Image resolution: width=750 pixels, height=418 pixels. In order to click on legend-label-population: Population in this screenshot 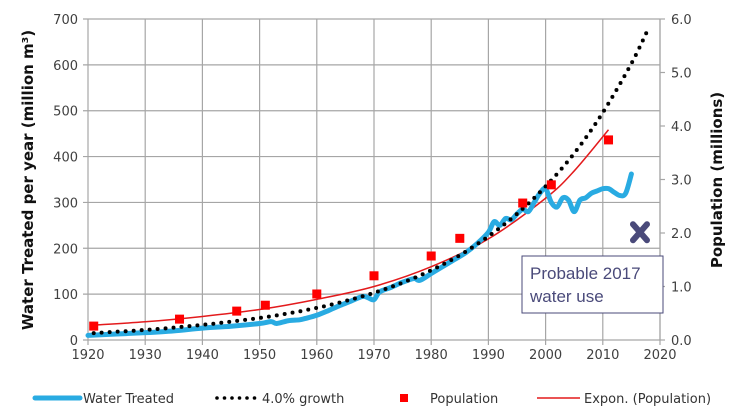, I will do `click(464, 399)`.